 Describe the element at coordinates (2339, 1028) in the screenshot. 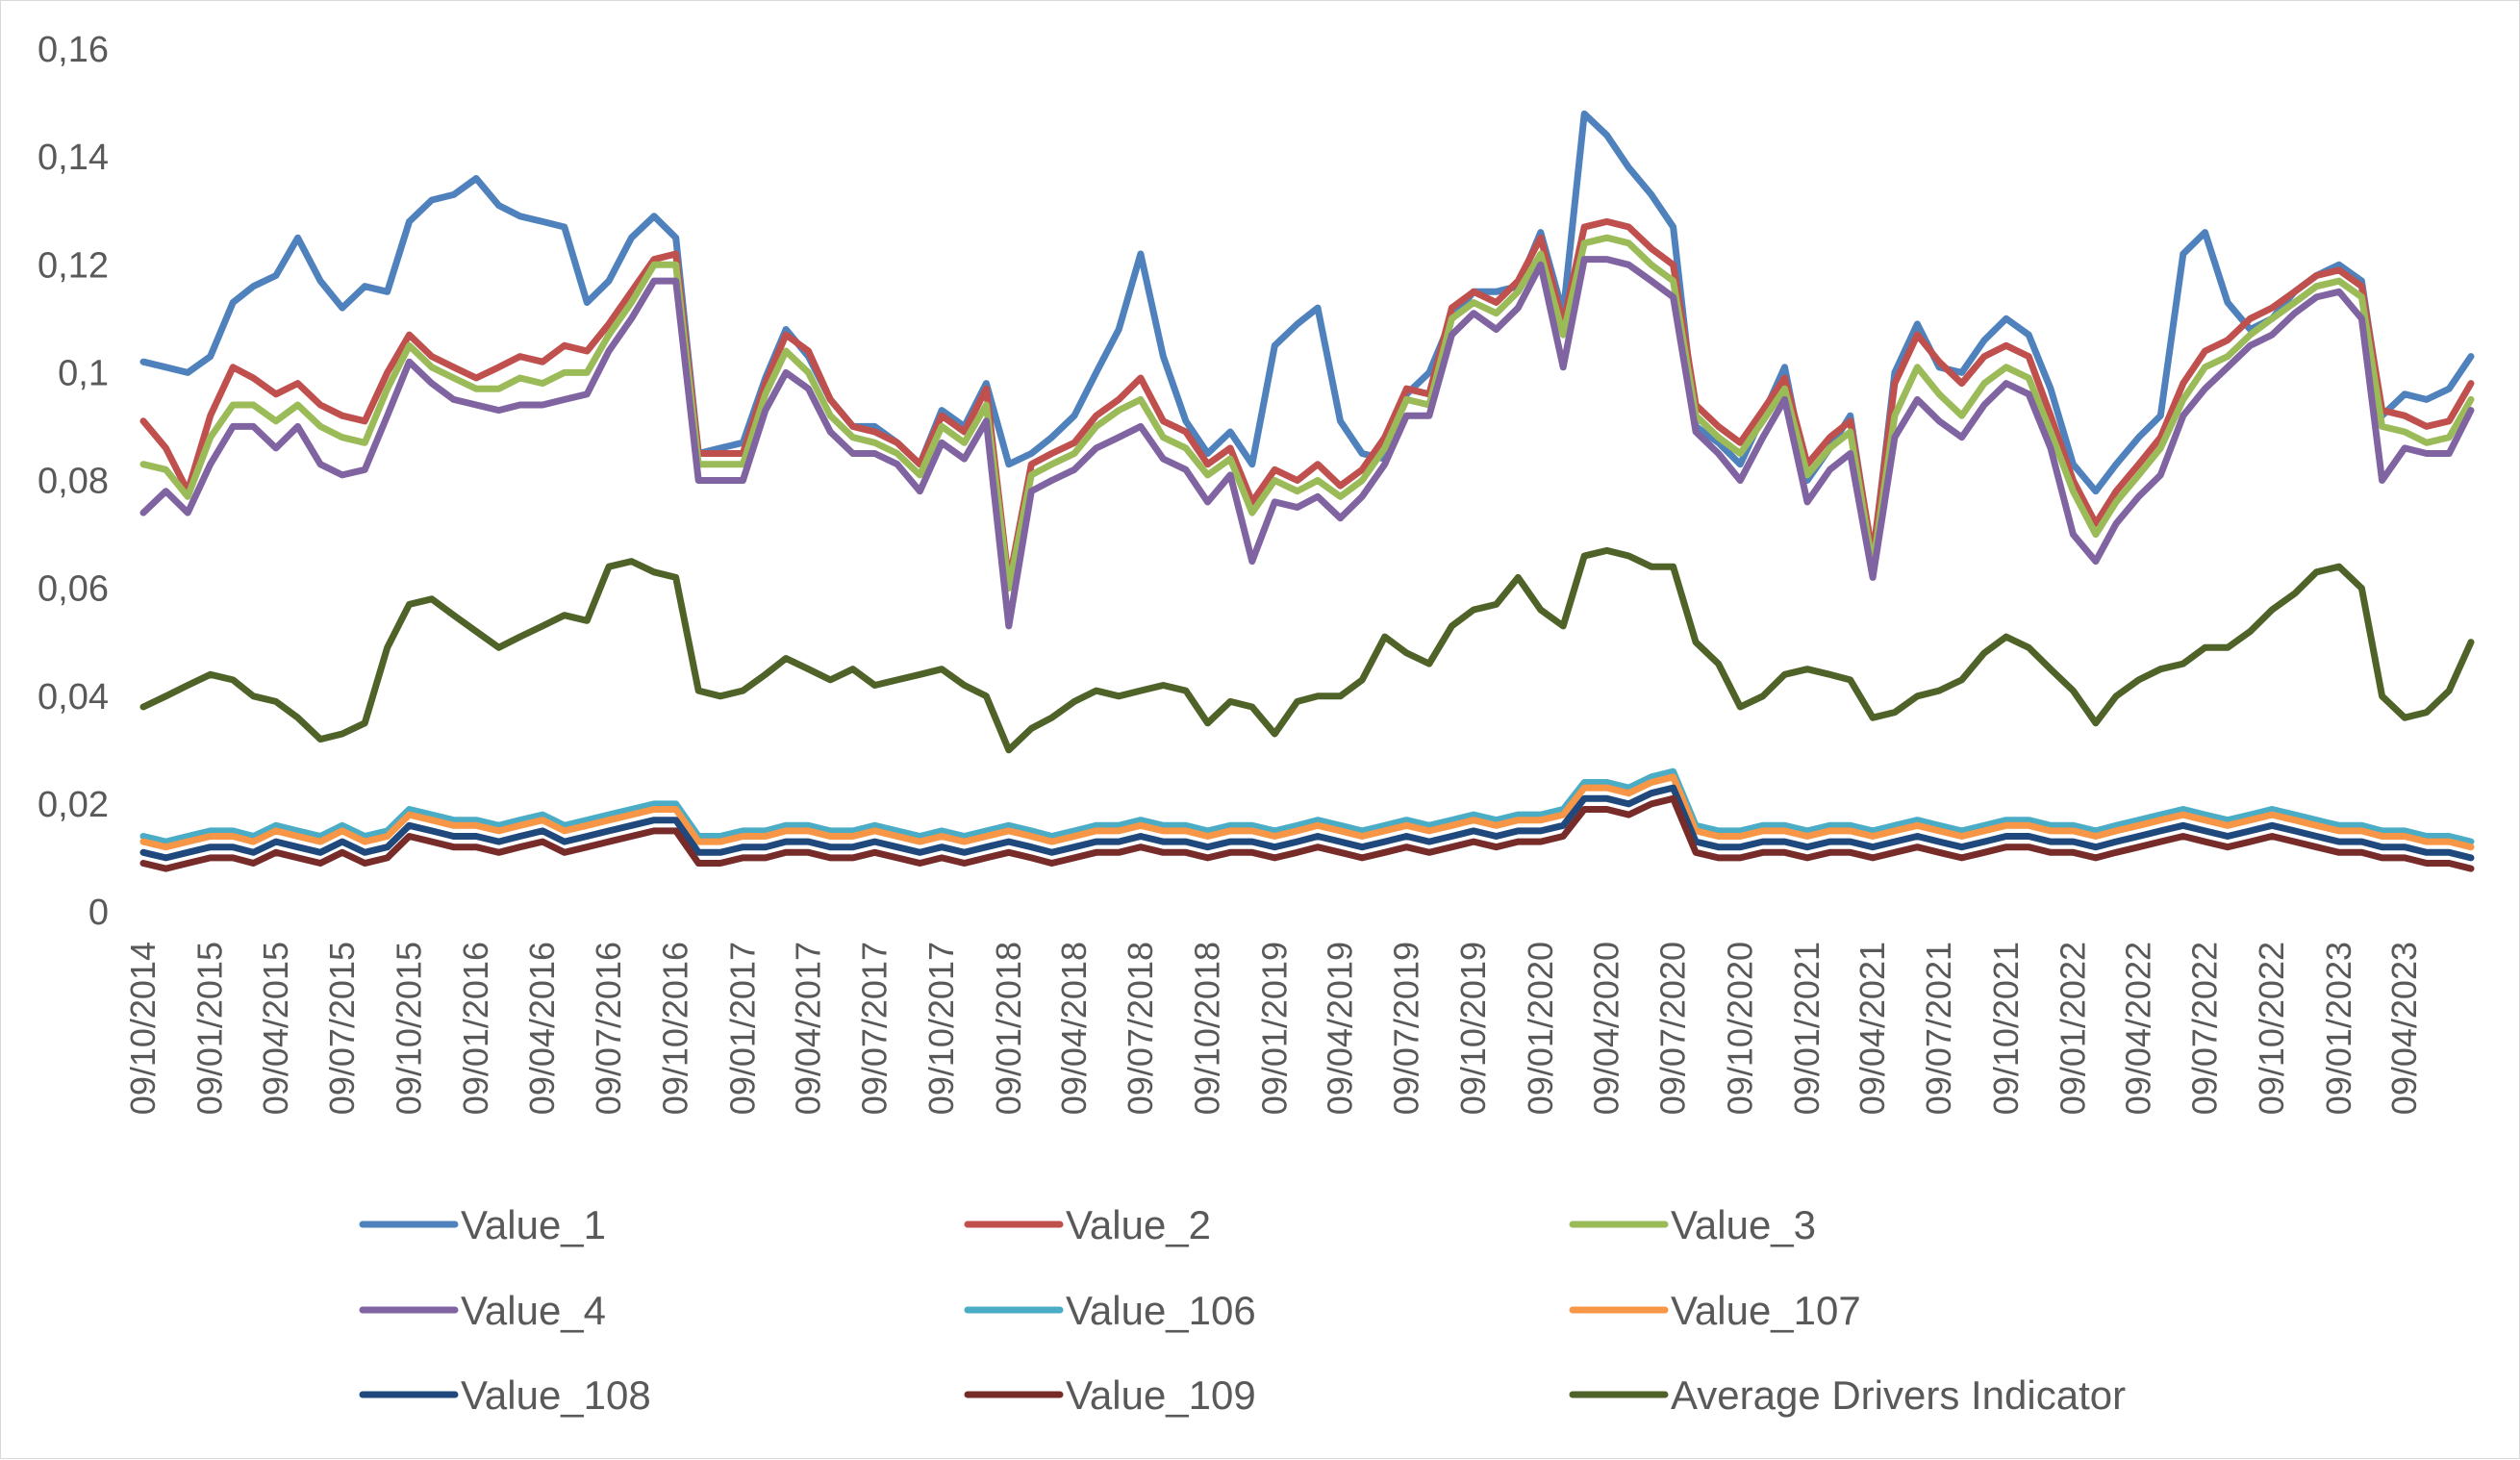

I see `x-tick-label: 09/01/2023` at that location.